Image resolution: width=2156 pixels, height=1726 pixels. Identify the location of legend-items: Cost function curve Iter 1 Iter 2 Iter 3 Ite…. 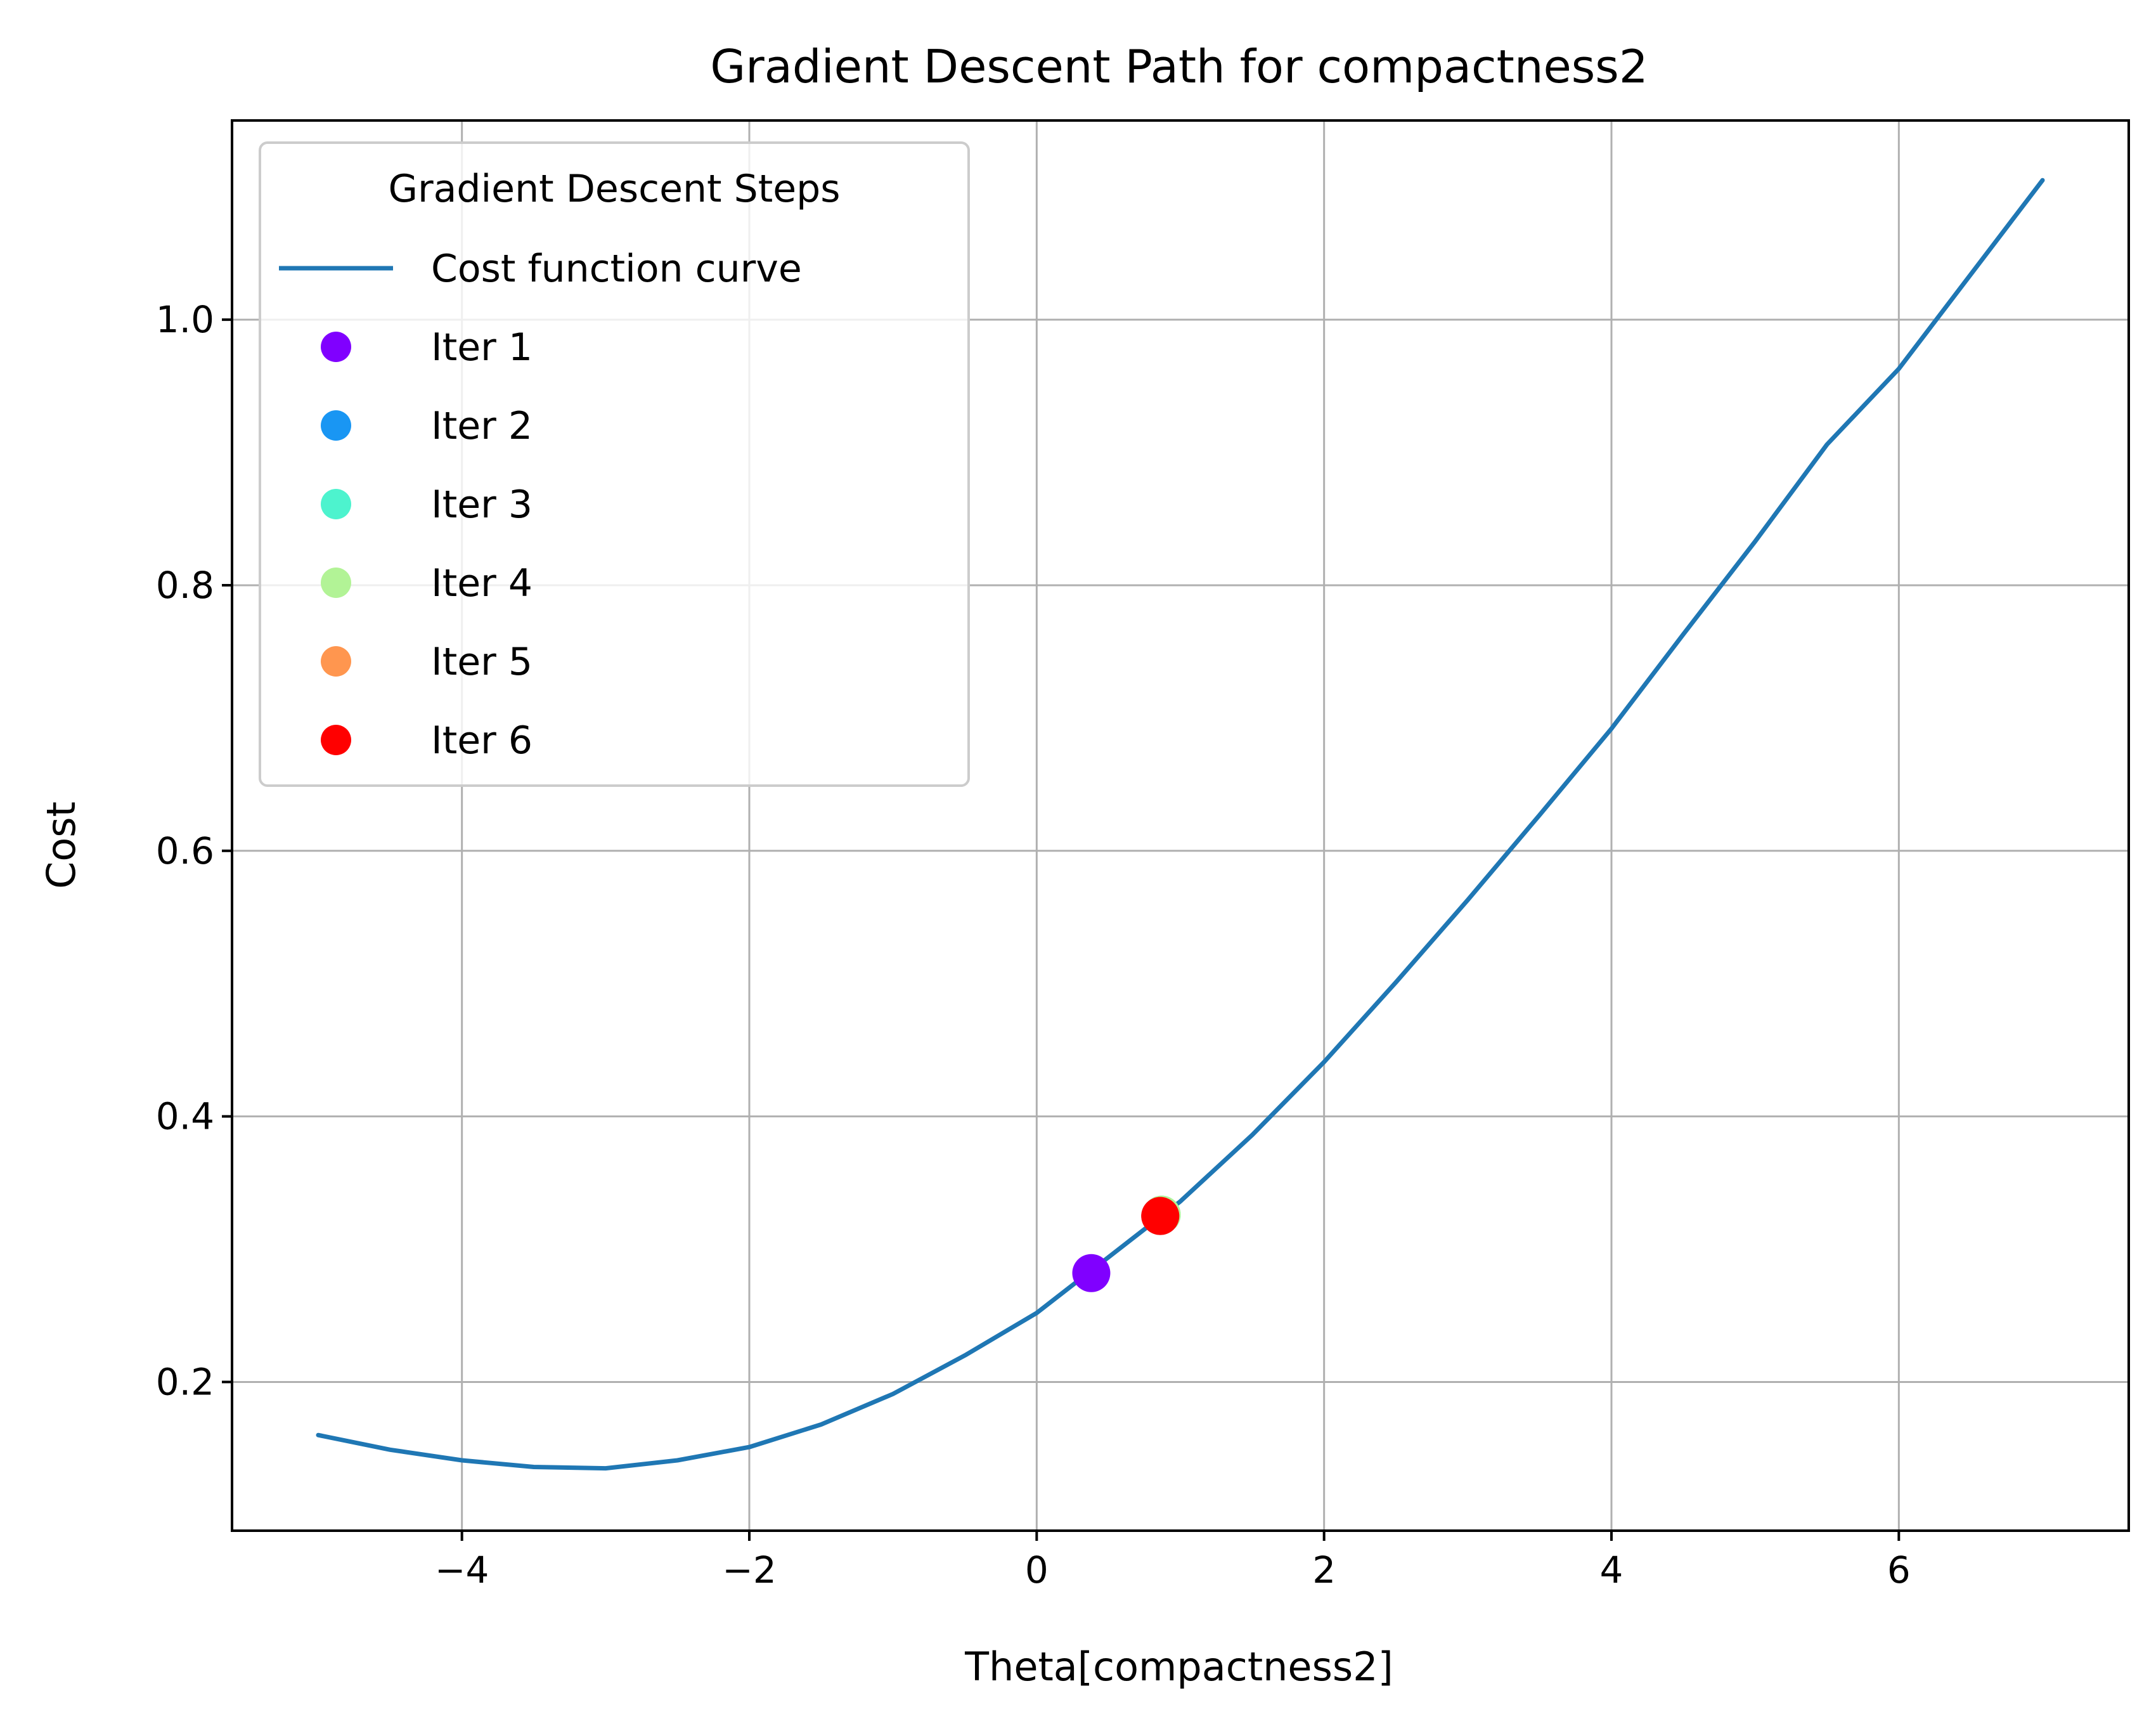
(540, 505).